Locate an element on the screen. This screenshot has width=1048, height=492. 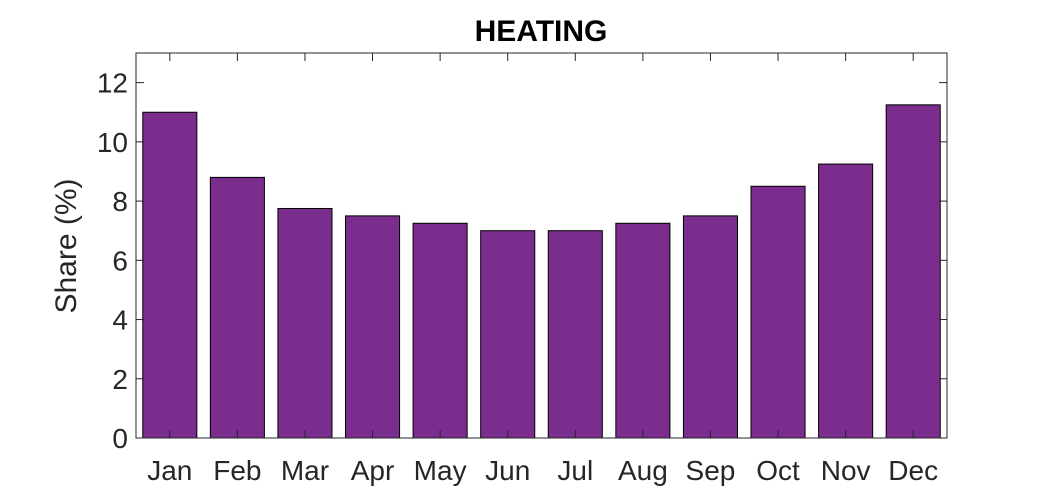
y-axis-label: Share (%) is located at coordinates (66, 245).